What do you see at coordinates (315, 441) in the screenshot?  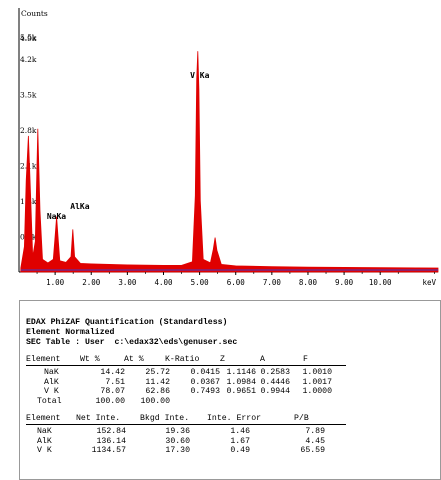 I see `table2-cell: 4.45` at bounding box center [315, 441].